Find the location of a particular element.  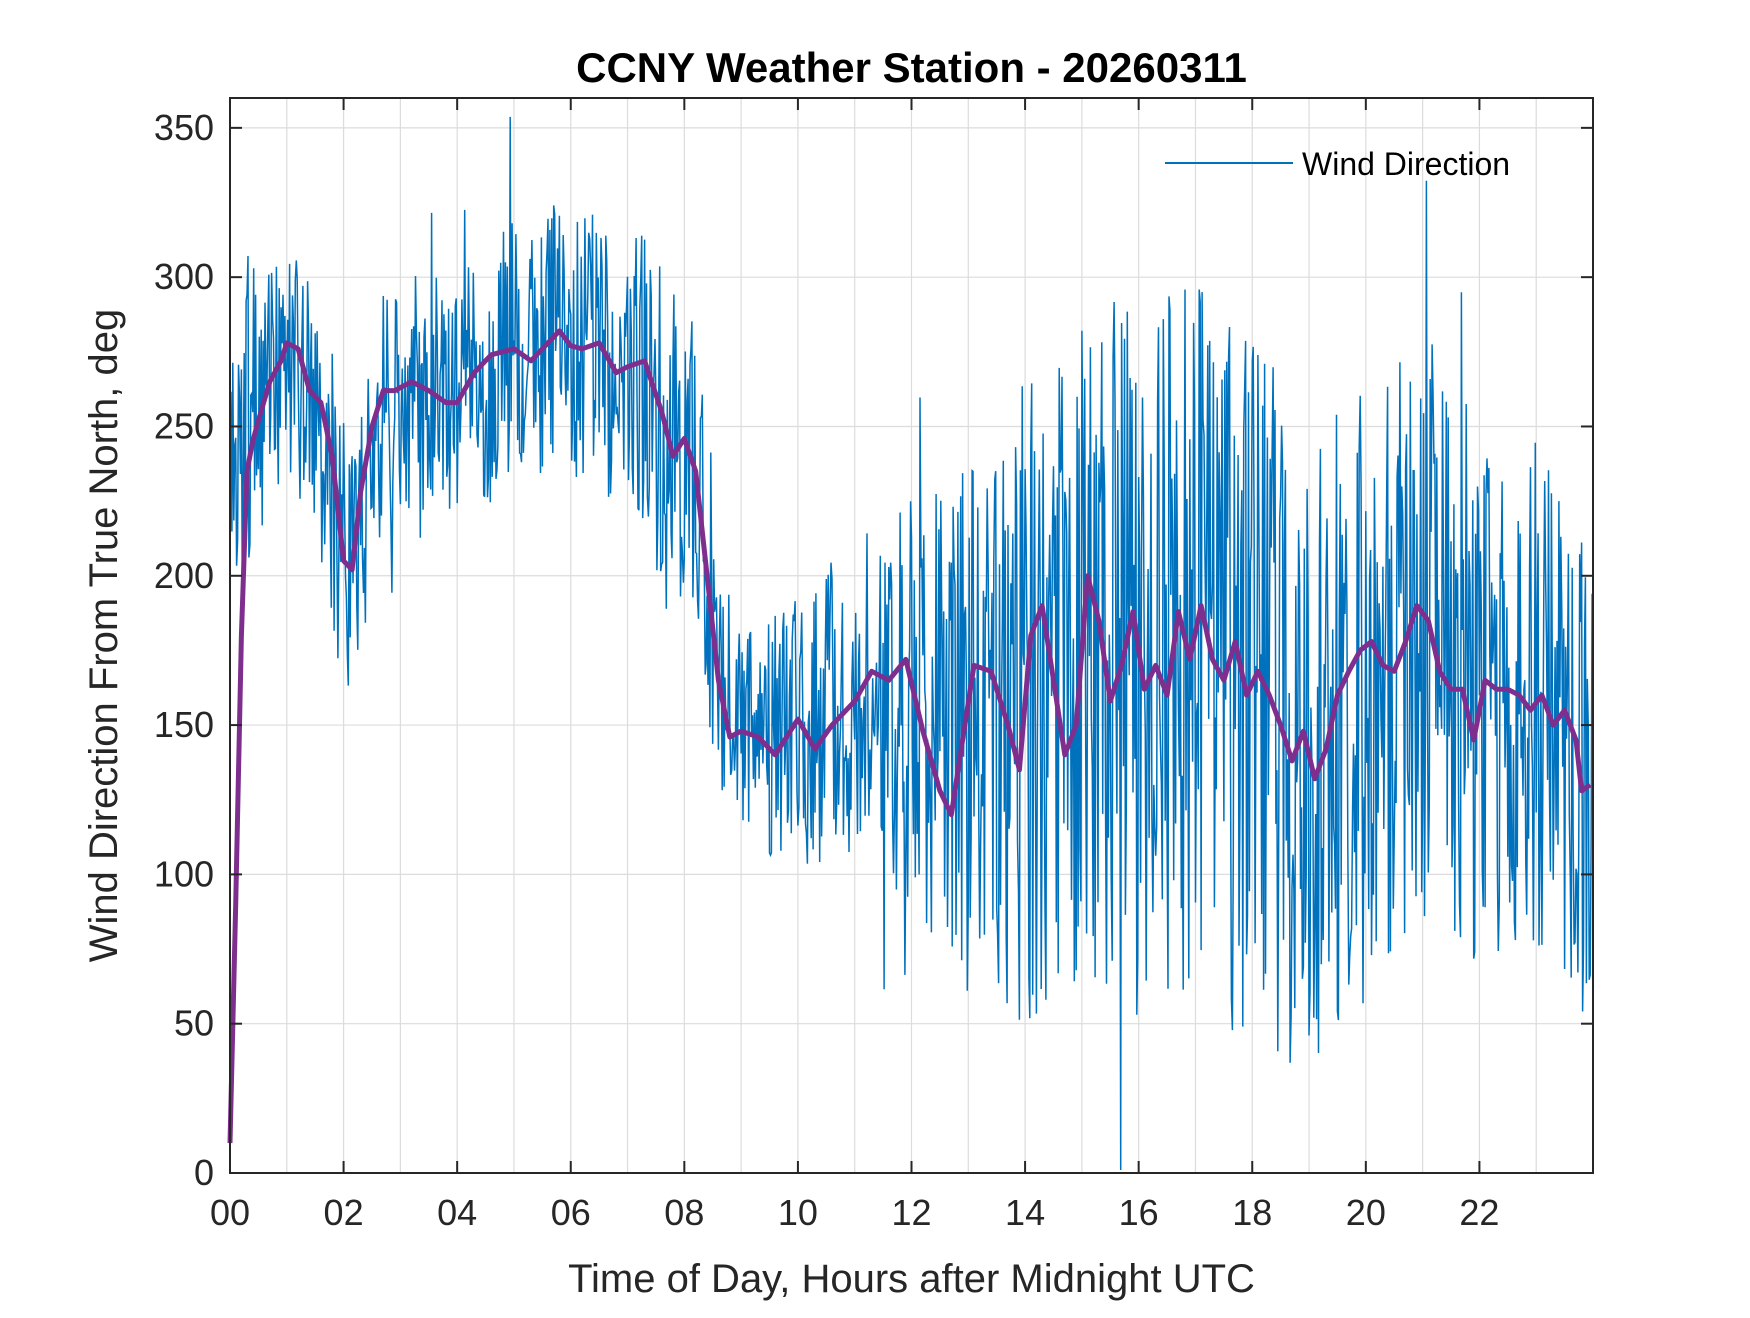

legend-label-wind-direction: Wind Direction is located at coordinates (1406, 164).